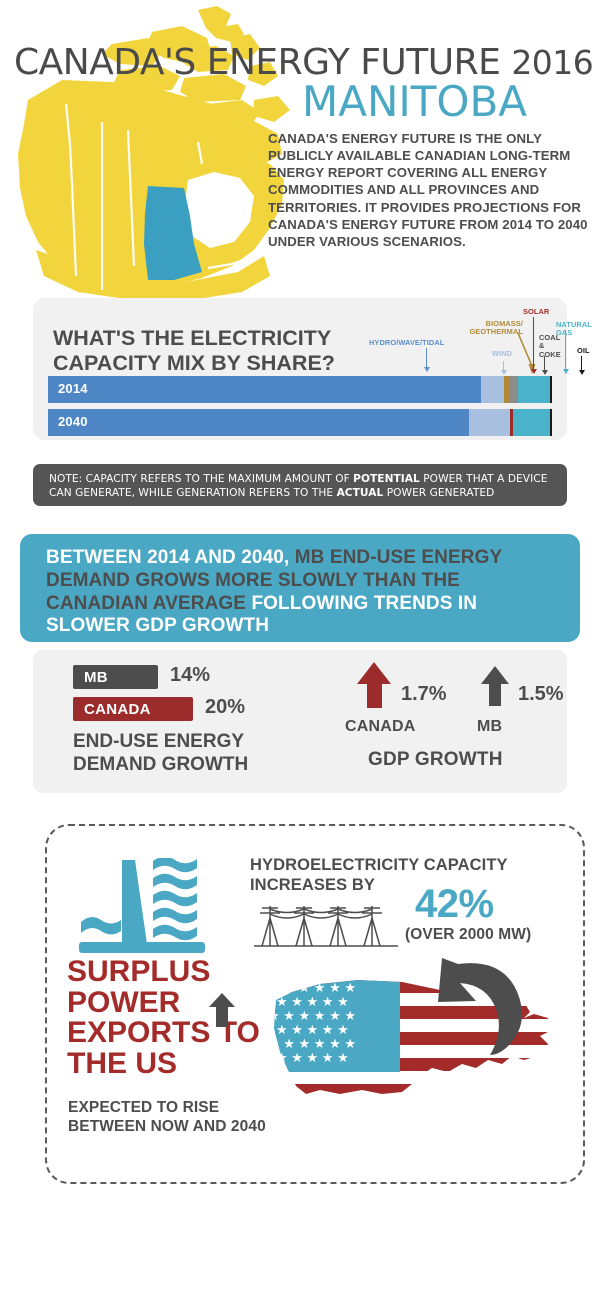 The width and height of the screenshot is (600, 1309). Describe the element at coordinates (190, 675) in the screenshot. I see `value-mb-demand: 14%` at that location.